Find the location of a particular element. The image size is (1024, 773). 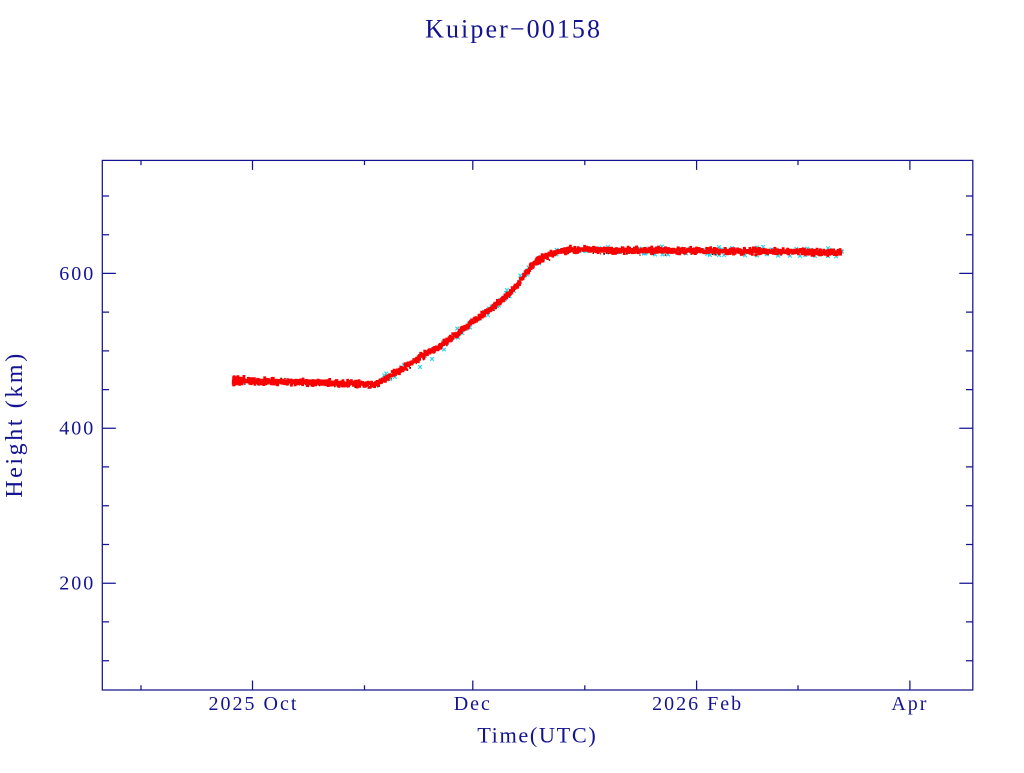

svg-text: 2025 Oct is located at coordinates (254, 704).